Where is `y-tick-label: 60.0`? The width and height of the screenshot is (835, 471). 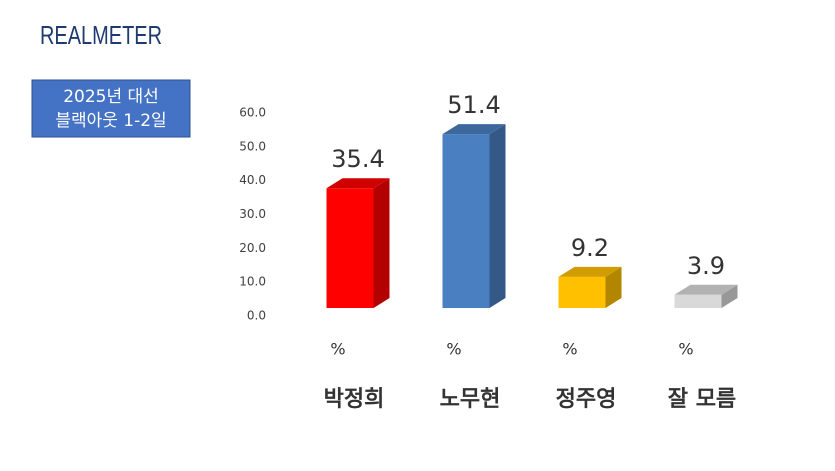
y-tick-label: 60.0 is located at coordinates (252, 113).